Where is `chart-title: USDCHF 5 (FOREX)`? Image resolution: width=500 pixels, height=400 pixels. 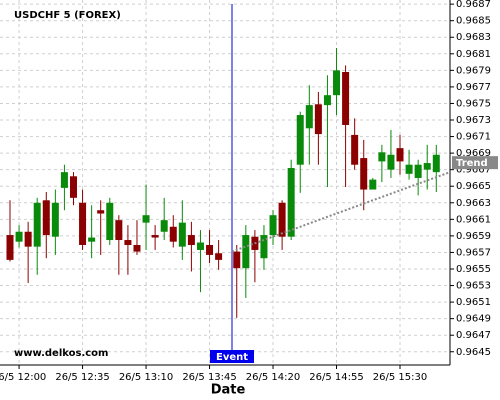 chart-title: USDCHF 5 (FOREX) is located at coordinates (67, 15).